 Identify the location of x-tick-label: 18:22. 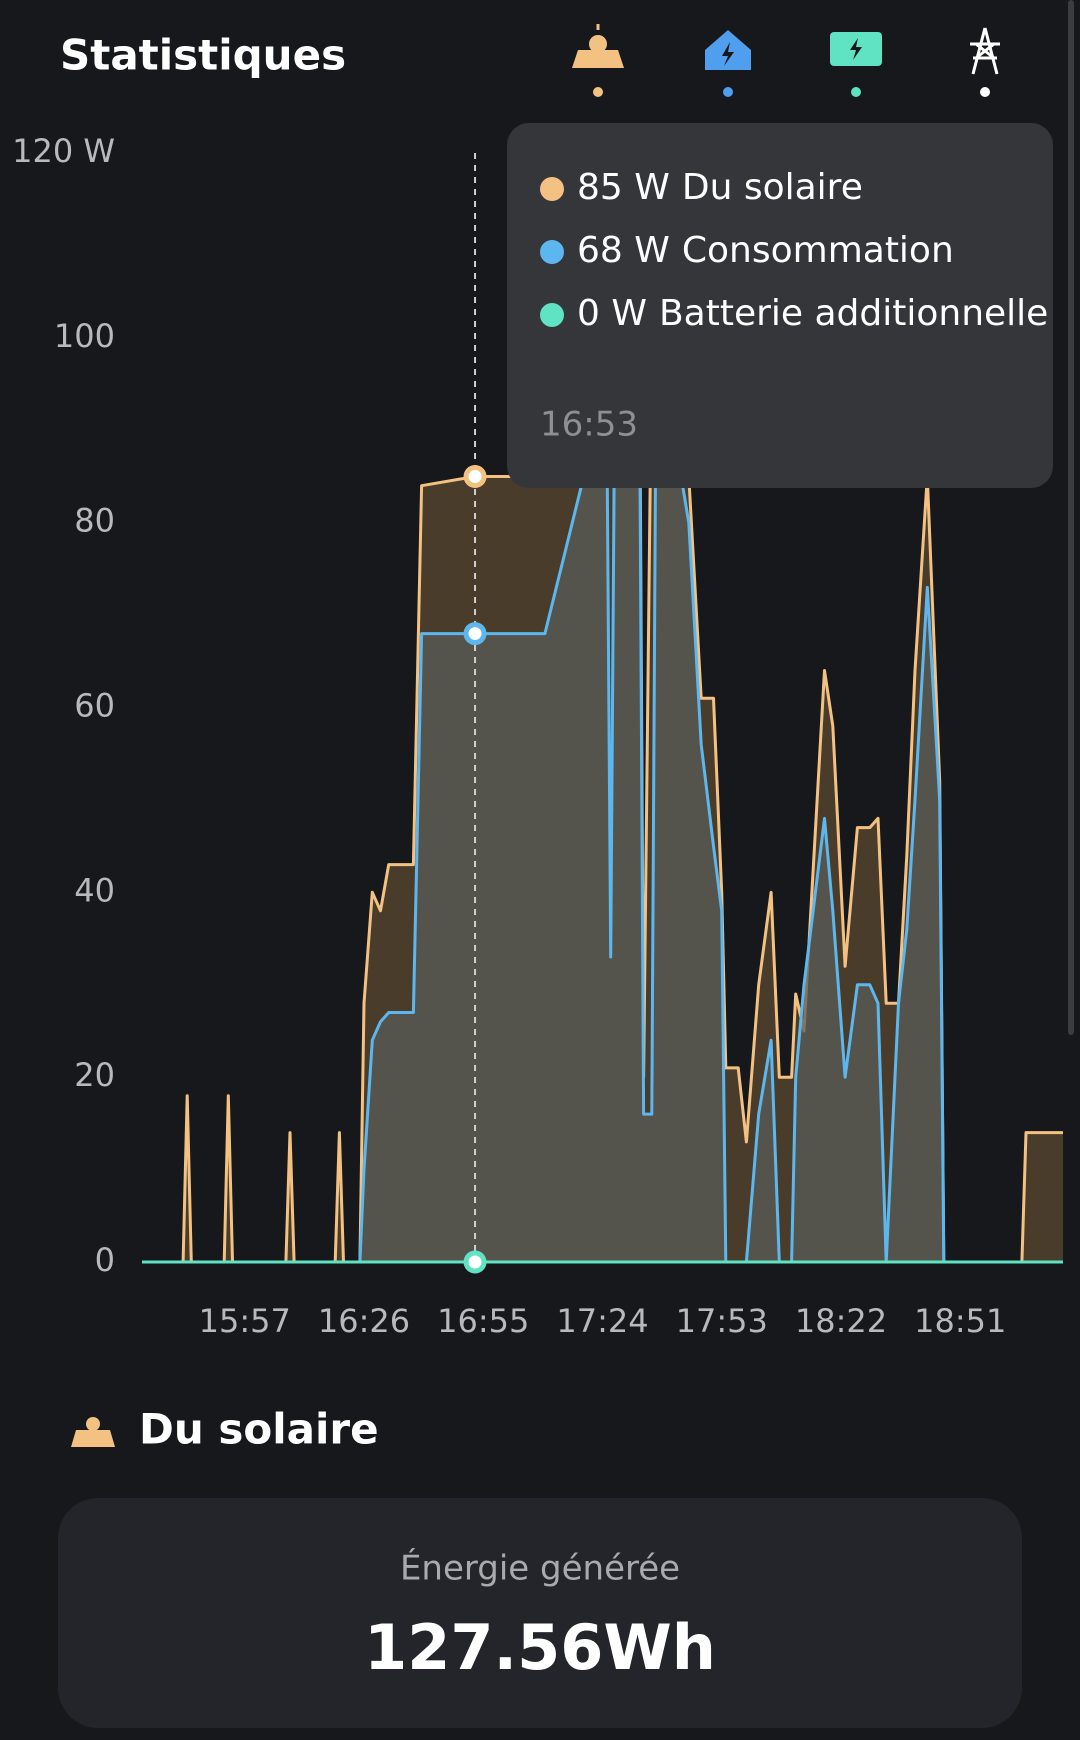
(841, 1321).